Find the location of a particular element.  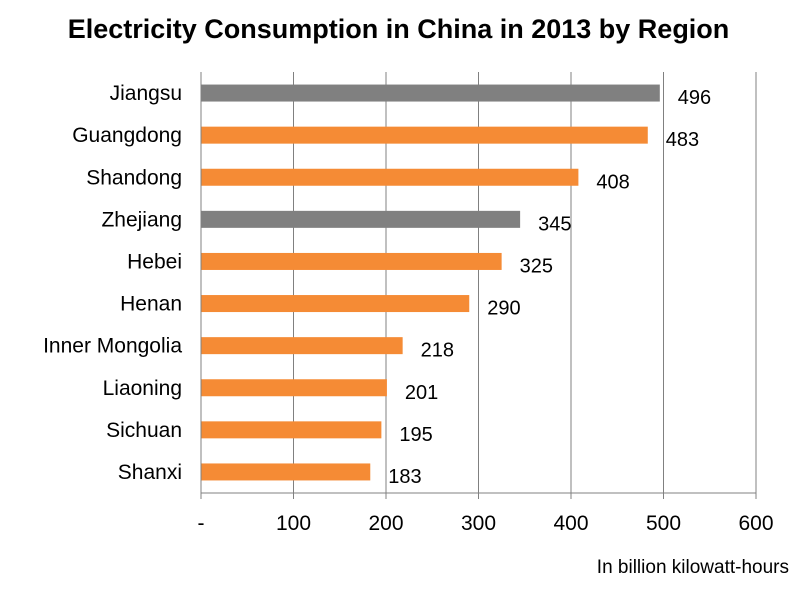

category-label: Liaoning is located at coordinates (142, 388).